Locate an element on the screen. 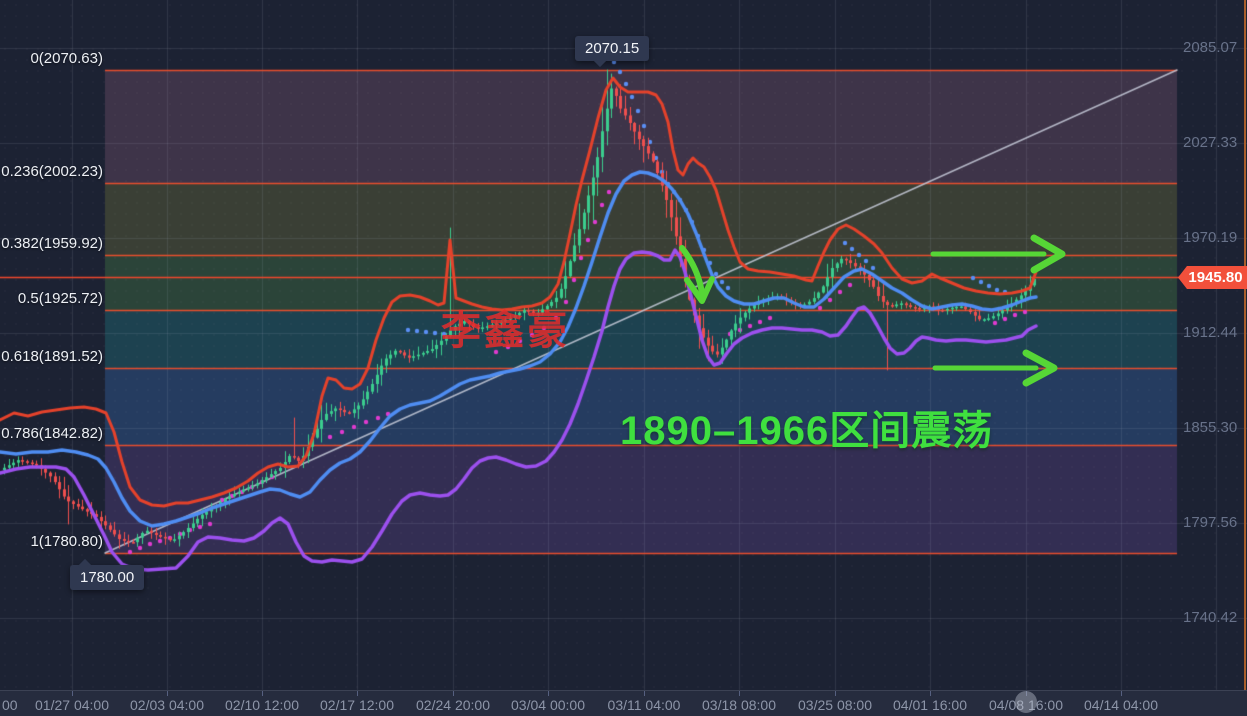 The height and width of the screenshot is (716, 1247). fib-level-label: 0.5(1925.72) is located at coordinates (60, 298).